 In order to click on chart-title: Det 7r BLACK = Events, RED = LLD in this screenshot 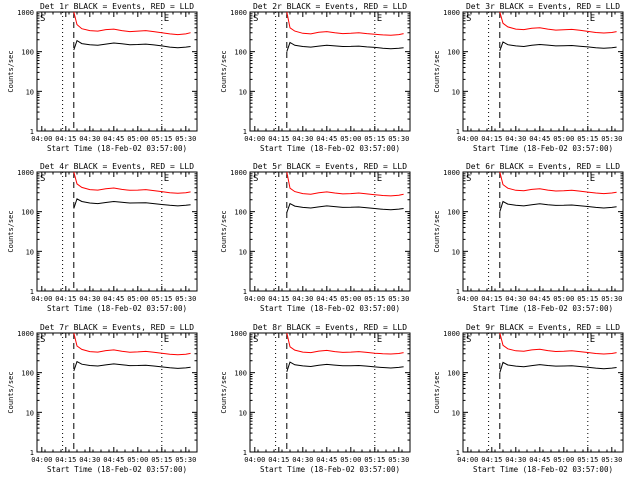, I will do `click(117, 327)`.